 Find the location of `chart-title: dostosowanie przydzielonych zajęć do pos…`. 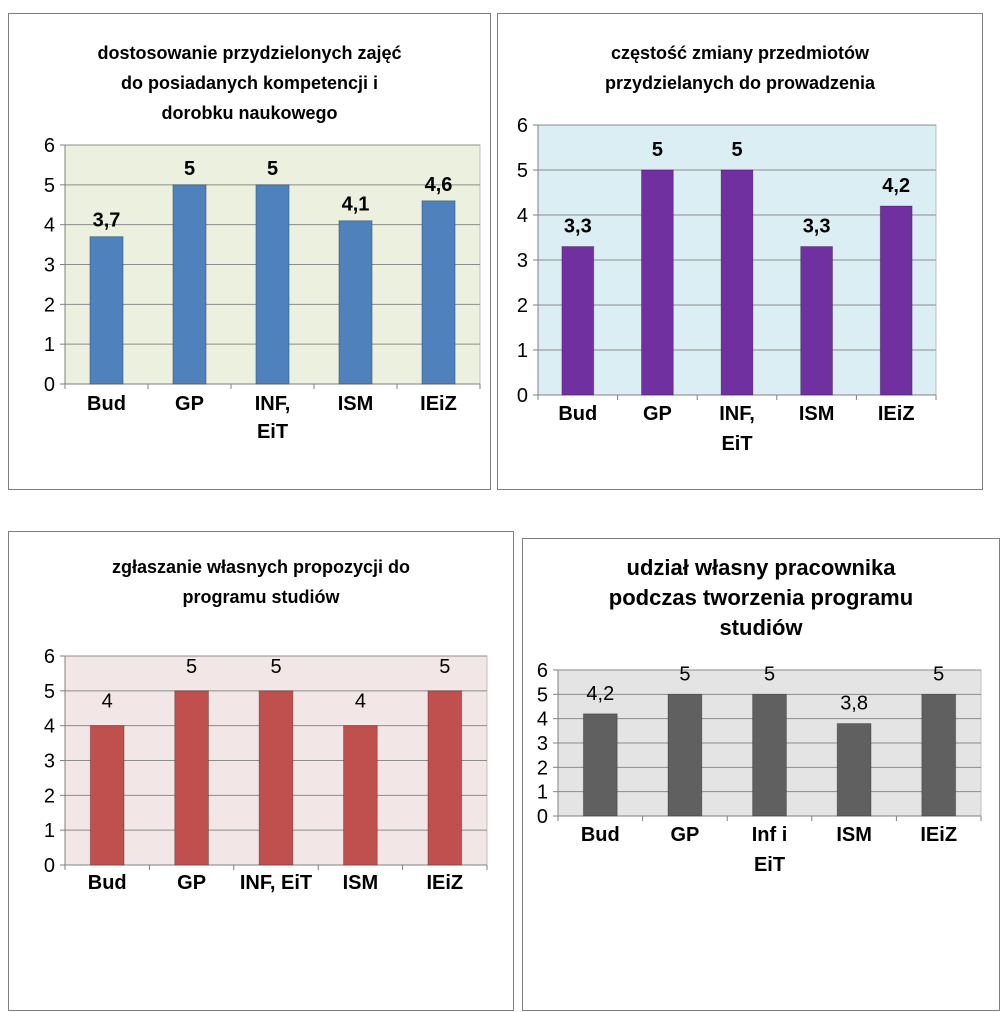

chart-title: dostosowanie przydzielonych zajęć do pos… is located at coordinates (249, 83).